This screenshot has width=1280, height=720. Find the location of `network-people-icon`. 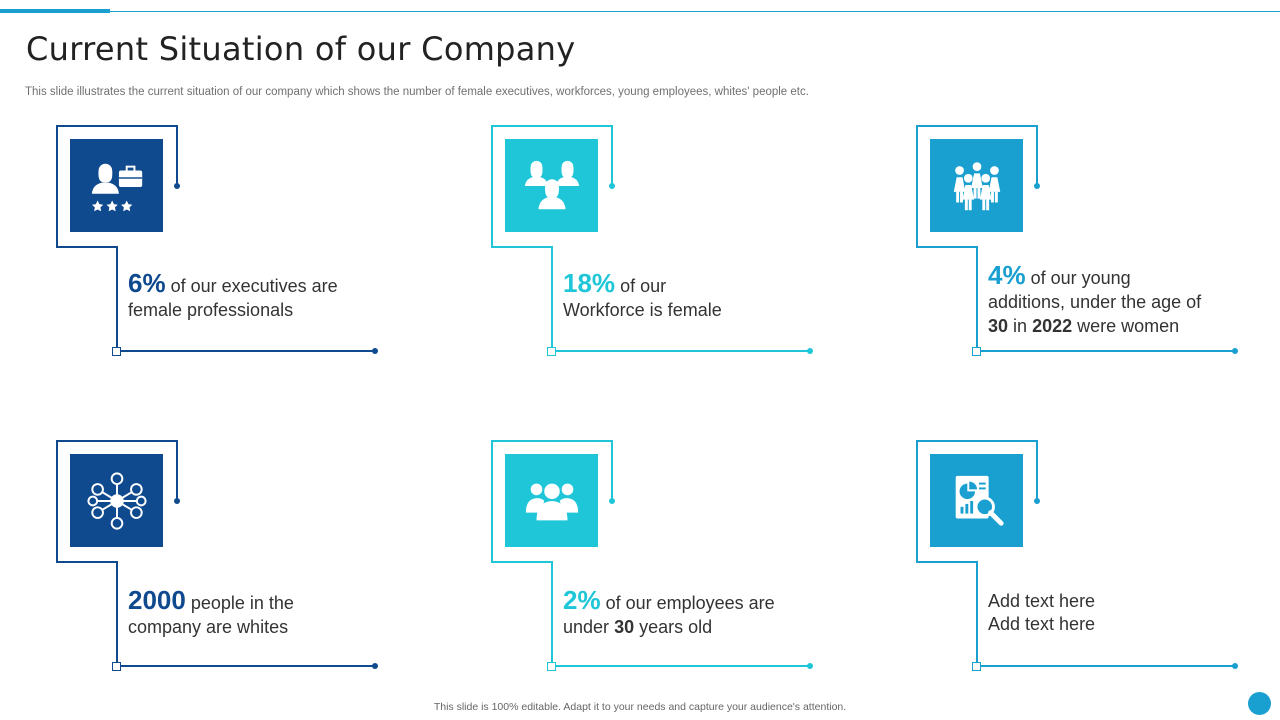

network-people-icon is located at coordinates (116, 500).